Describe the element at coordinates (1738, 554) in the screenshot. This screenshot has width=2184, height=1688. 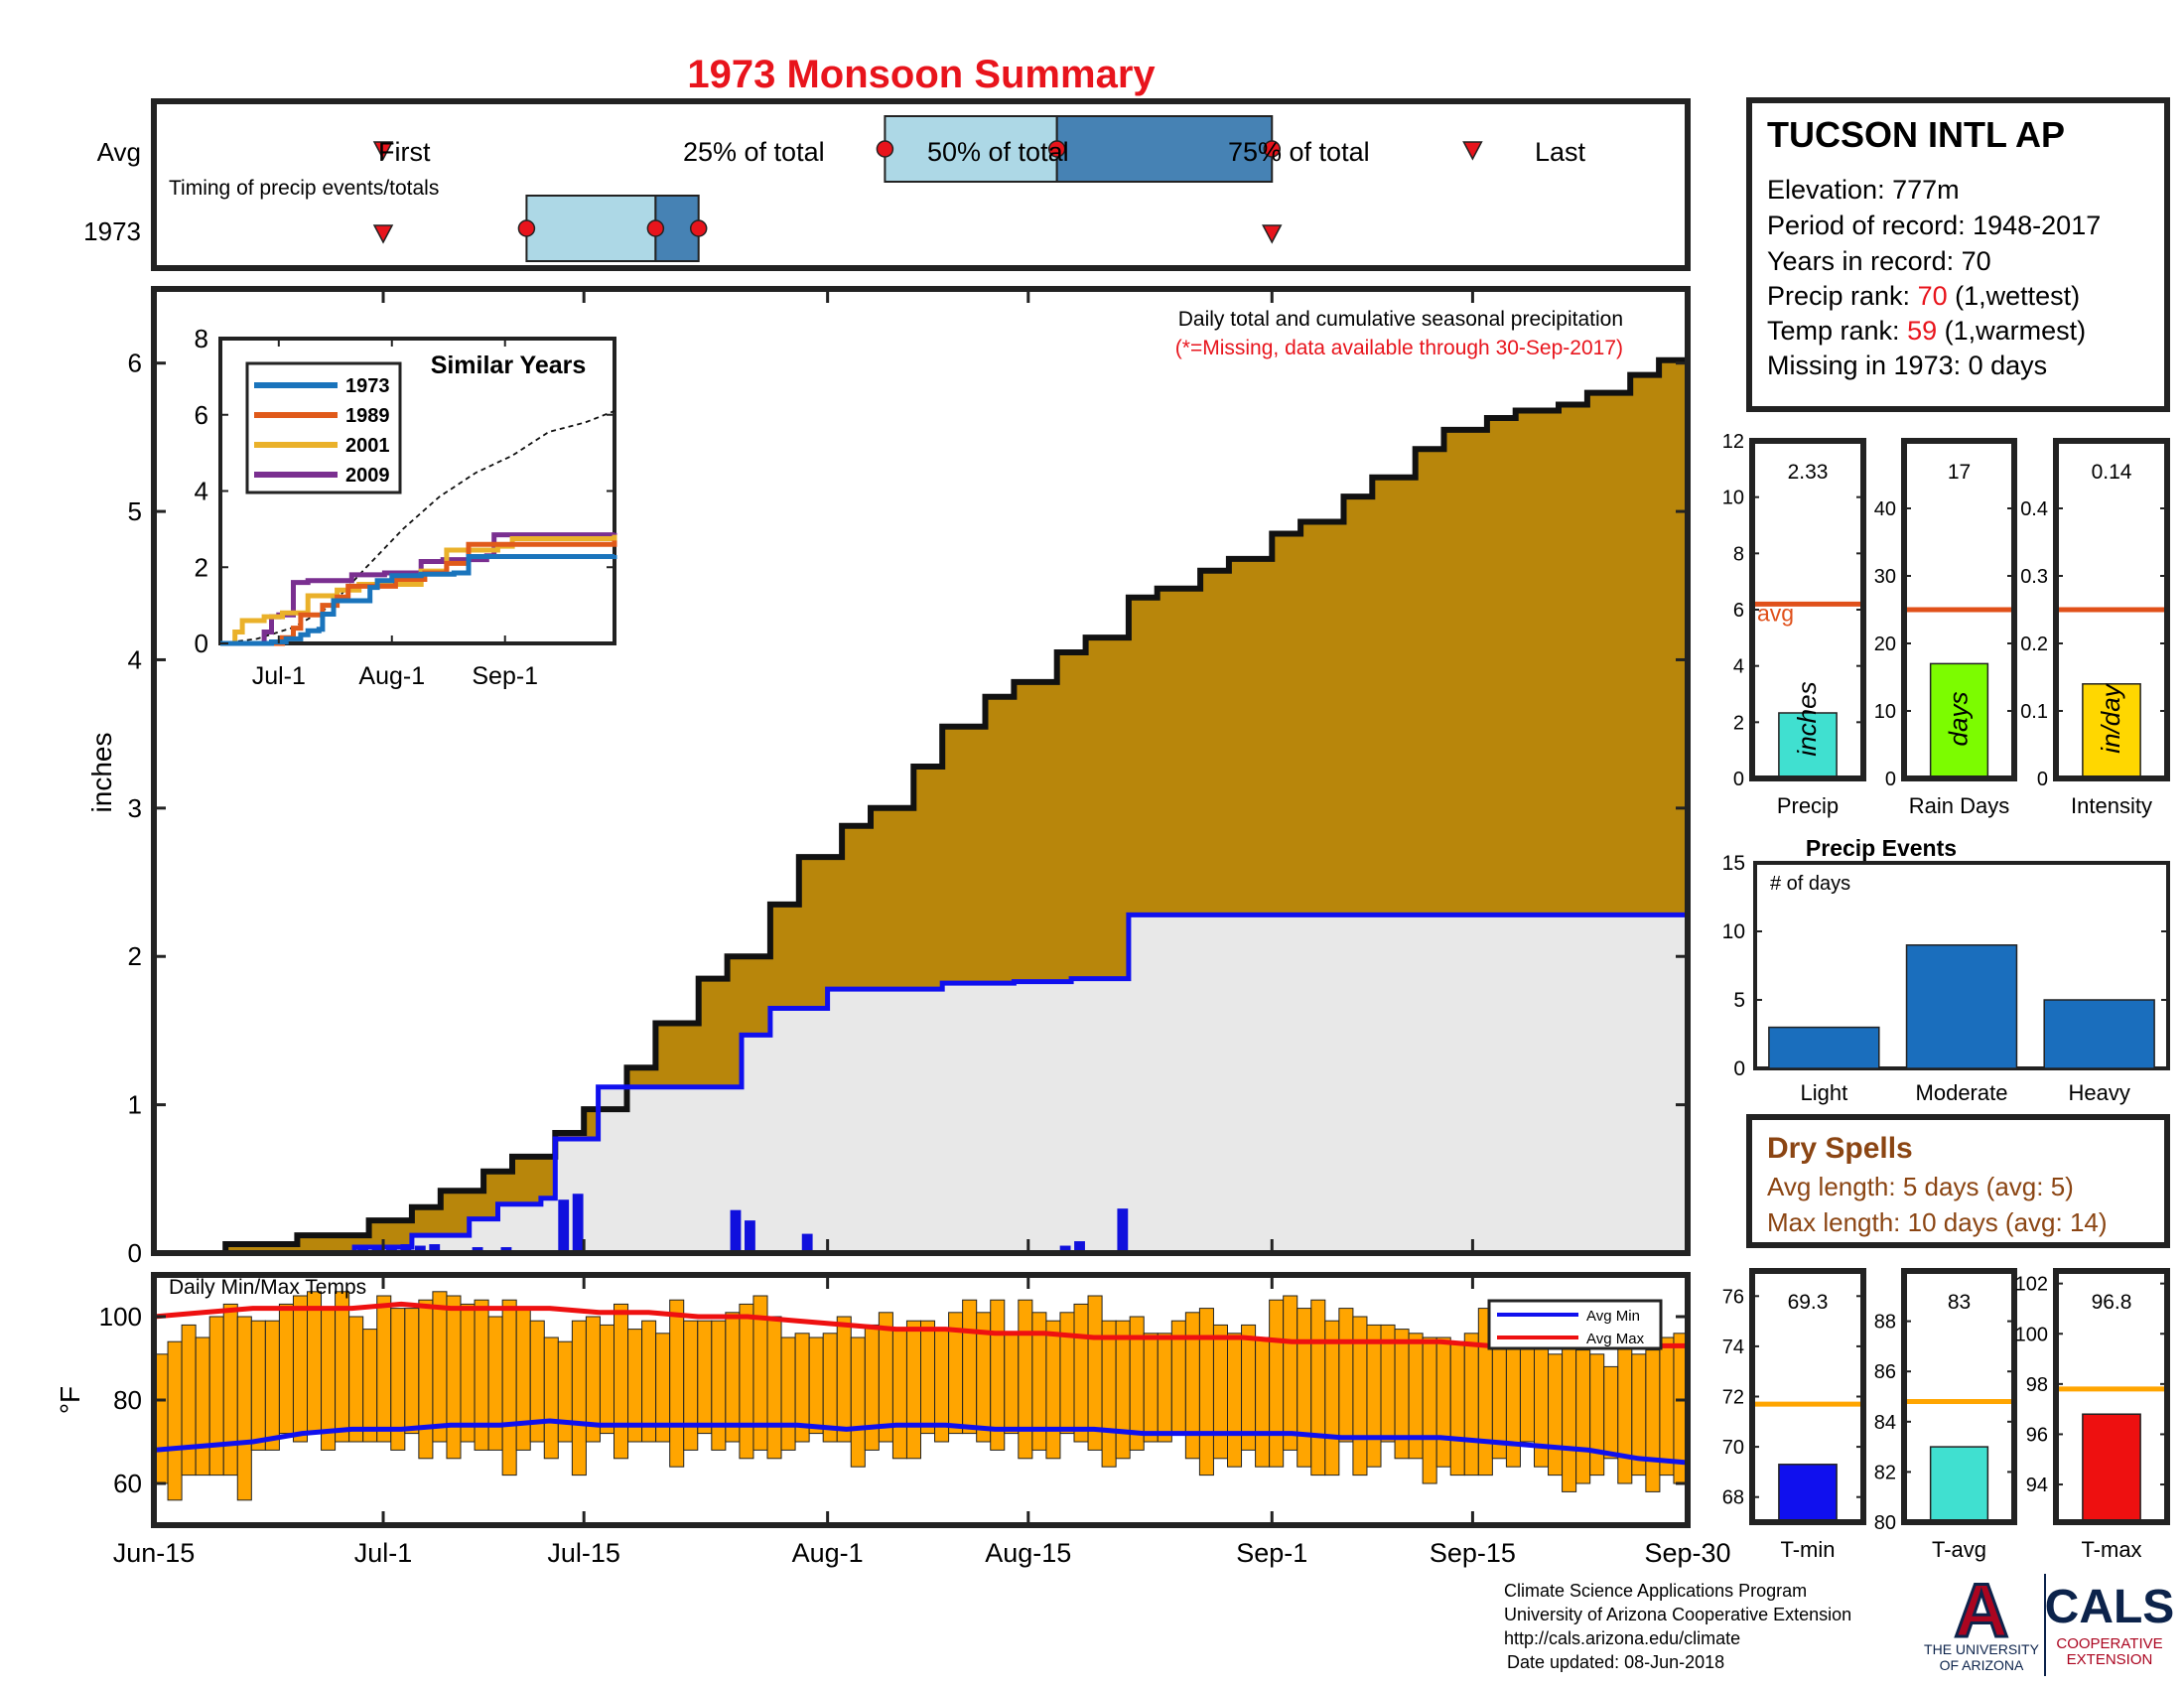
I see `precip-mini-ytick-label: 8` at that location.